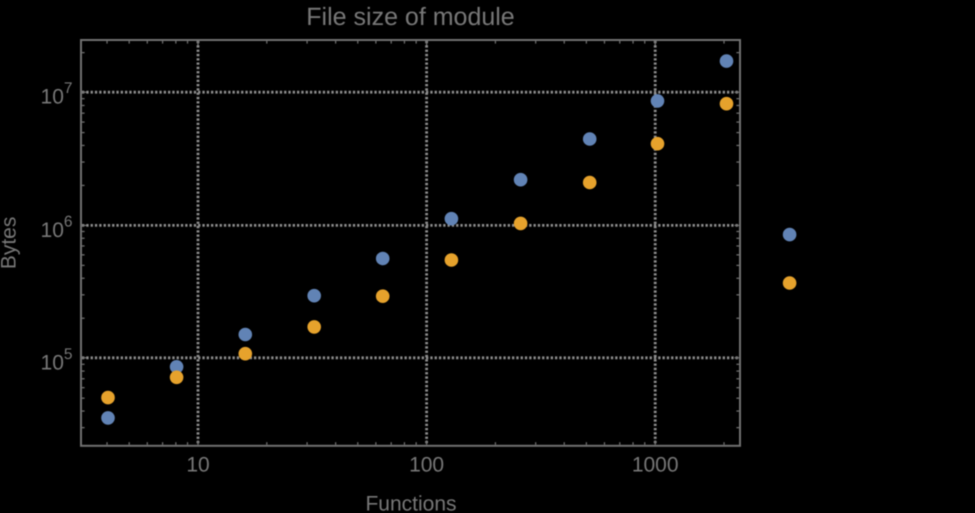 The image size is (975, 513). I want to click on svg-text: 10⁷, so click(57, 94).